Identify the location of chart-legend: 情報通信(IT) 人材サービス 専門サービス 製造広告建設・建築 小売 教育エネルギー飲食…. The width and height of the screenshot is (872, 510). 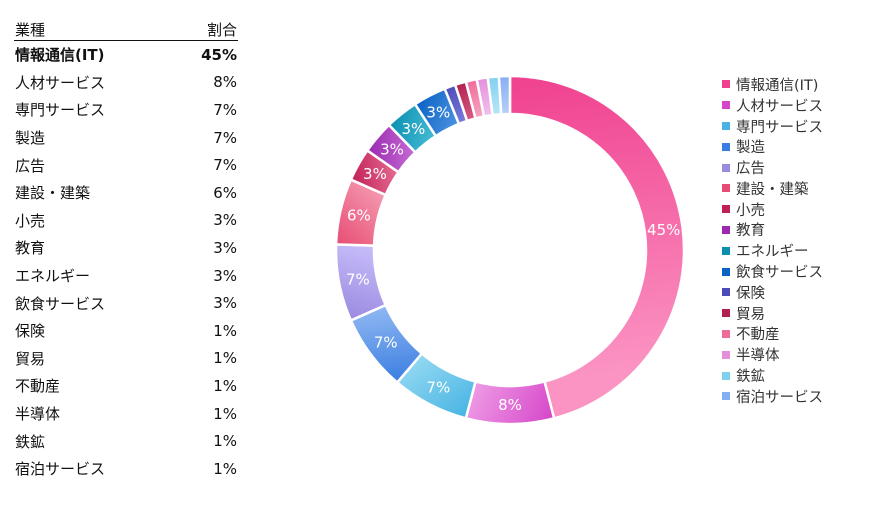
(794, 240).